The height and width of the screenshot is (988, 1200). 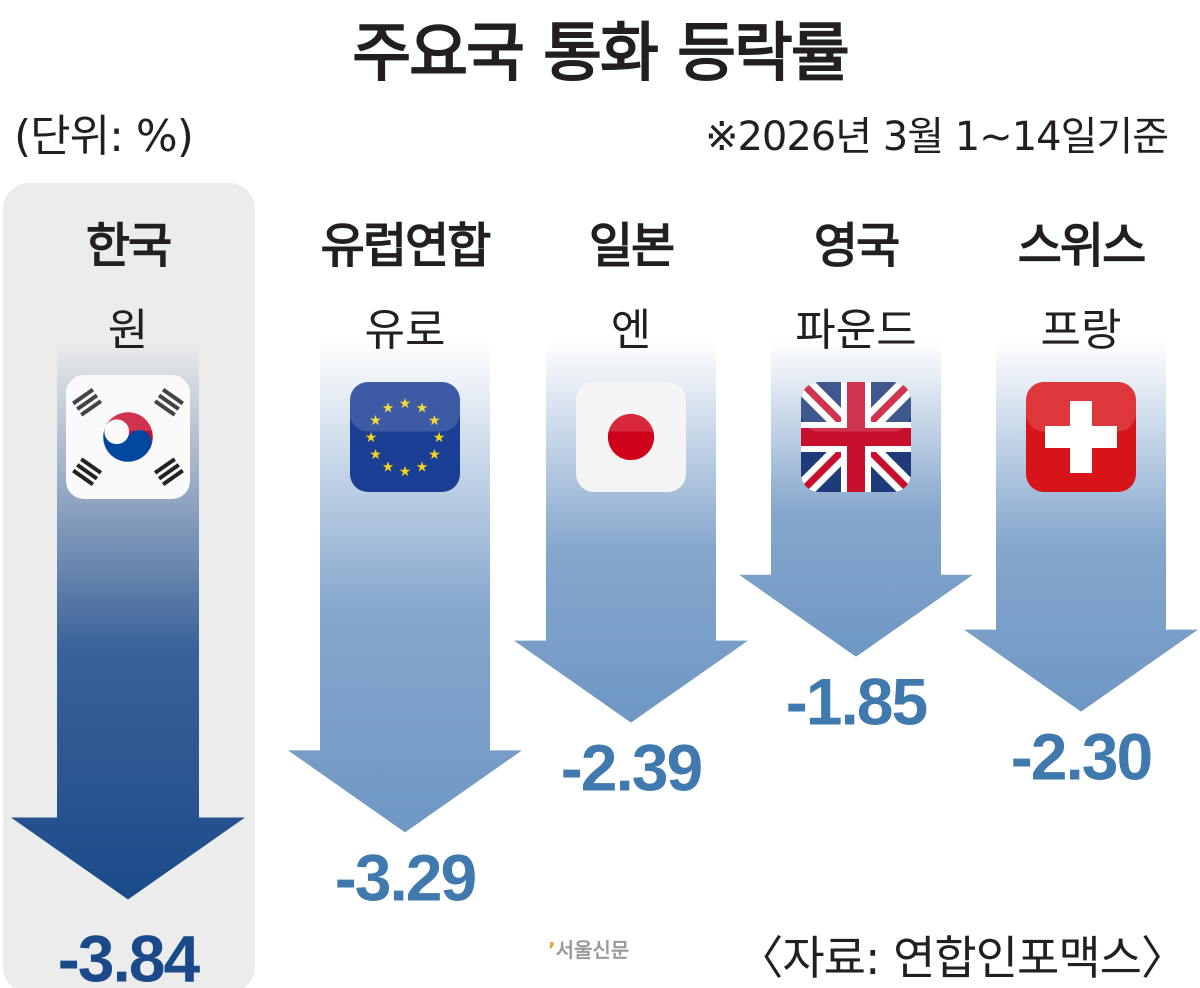 I want to click on country-label: 유럽연합, so click(x=406, y=246).